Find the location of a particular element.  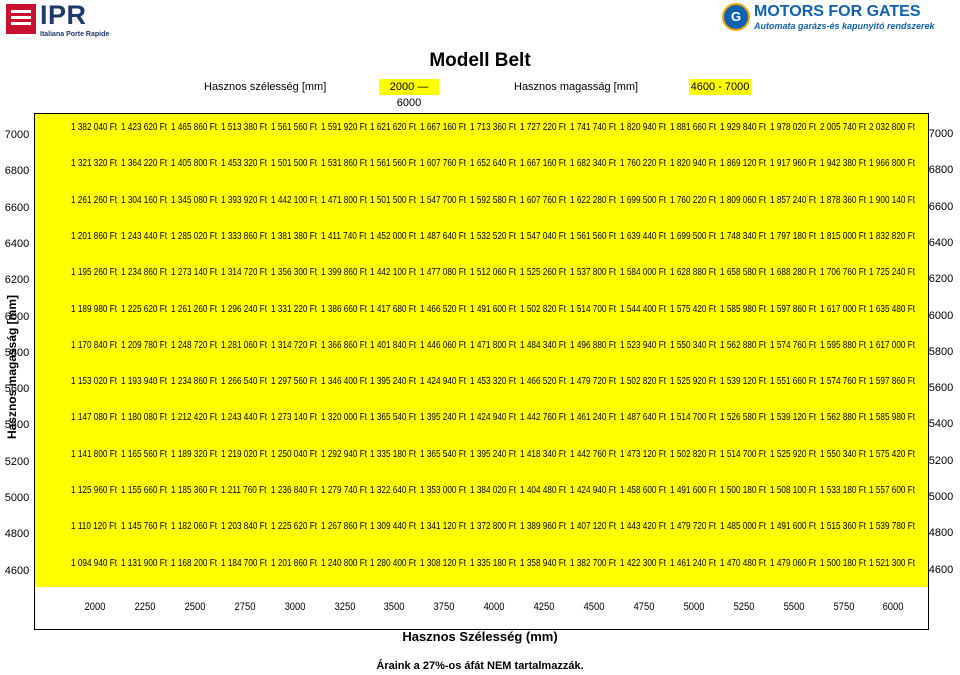

price-cell: 1 500 180 Ft is located at coordinates (842, 562).